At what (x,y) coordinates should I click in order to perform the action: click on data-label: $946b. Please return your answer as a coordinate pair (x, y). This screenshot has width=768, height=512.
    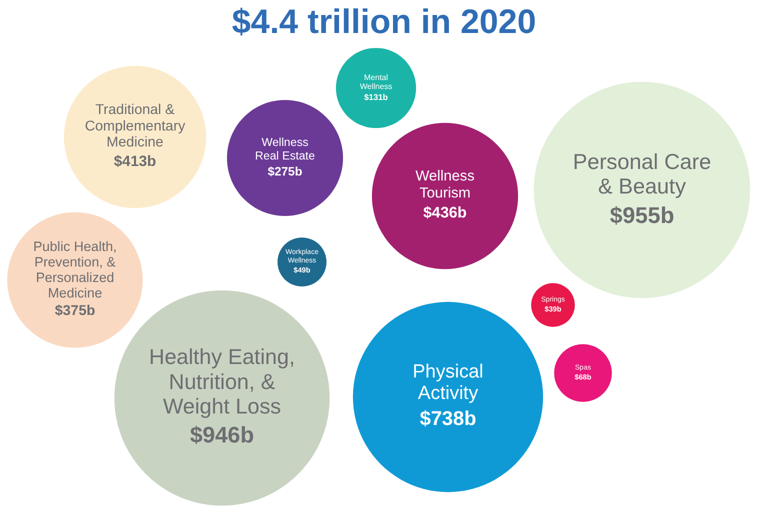
    Looking at the image, I should click on (222, 435).